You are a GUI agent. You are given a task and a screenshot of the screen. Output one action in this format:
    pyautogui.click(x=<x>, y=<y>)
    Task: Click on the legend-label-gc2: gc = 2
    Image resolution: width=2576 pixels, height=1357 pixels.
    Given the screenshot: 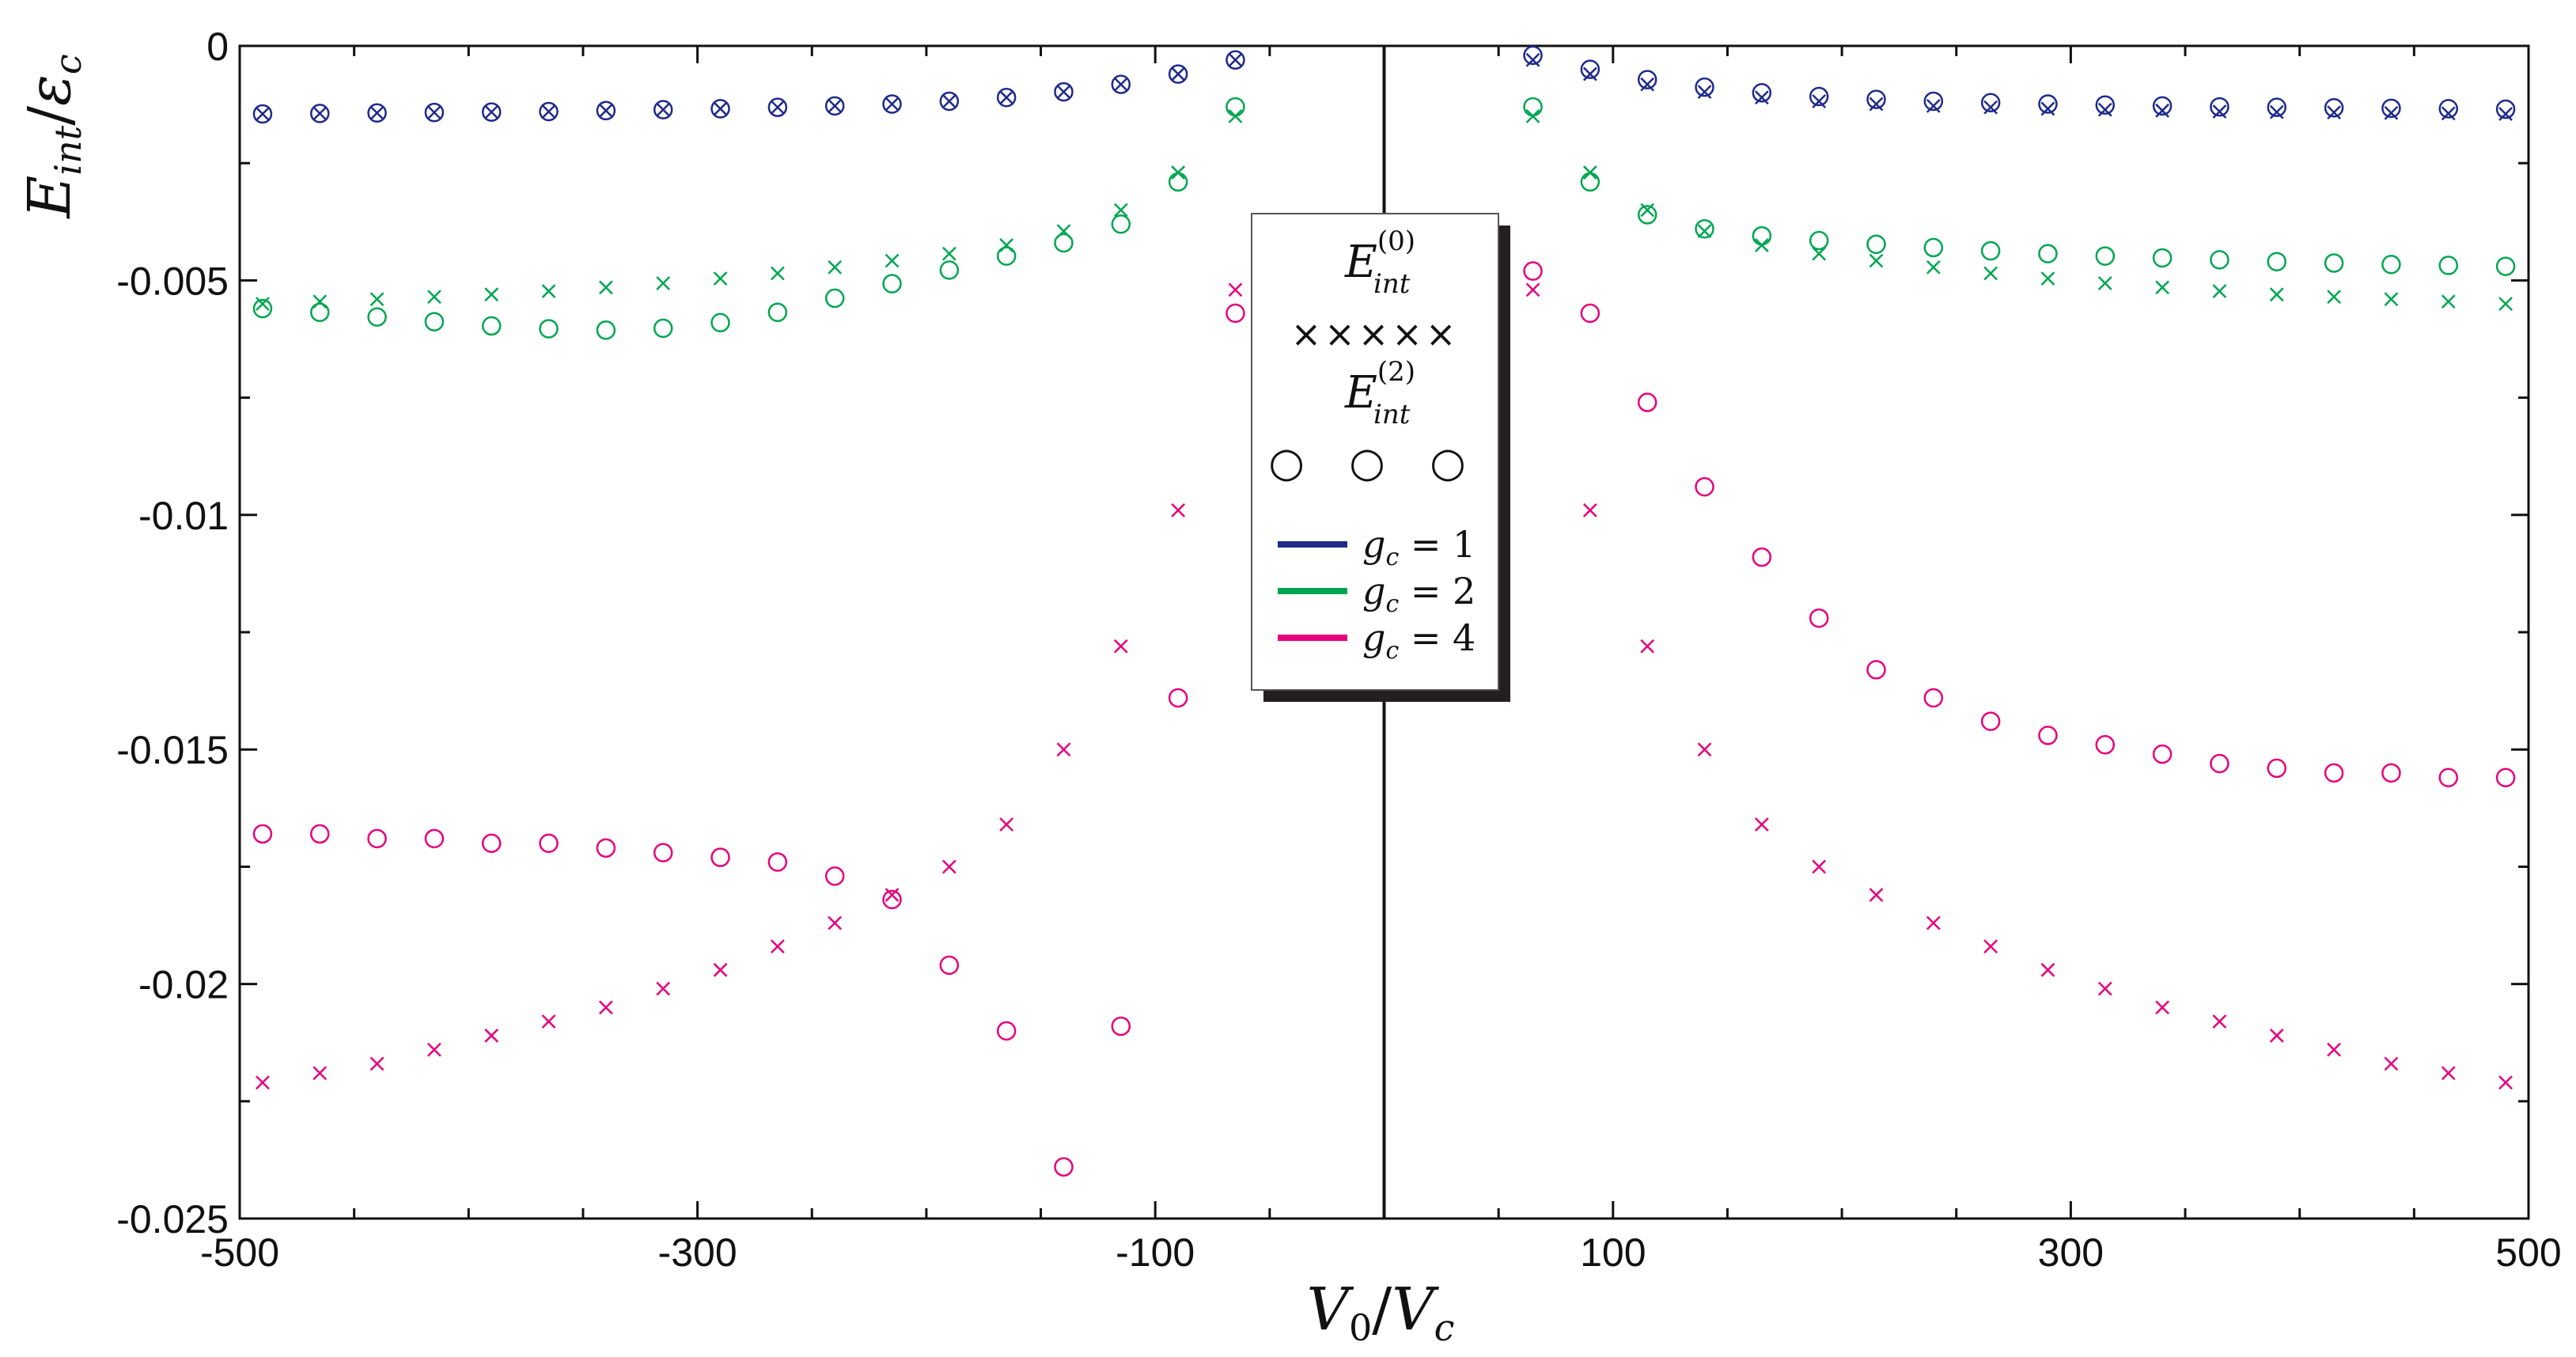 What is the action you would take?
    pyautogui.click(x=1419, y=594)
    